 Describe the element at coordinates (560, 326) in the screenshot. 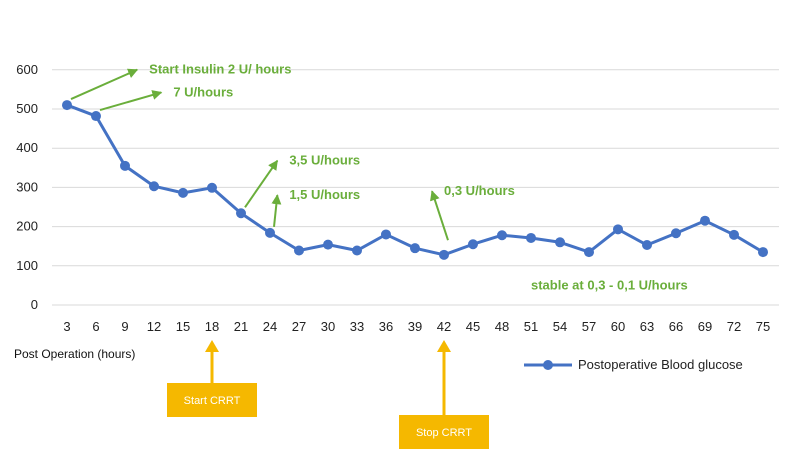

I see `x-tick-label: 54` at that location.